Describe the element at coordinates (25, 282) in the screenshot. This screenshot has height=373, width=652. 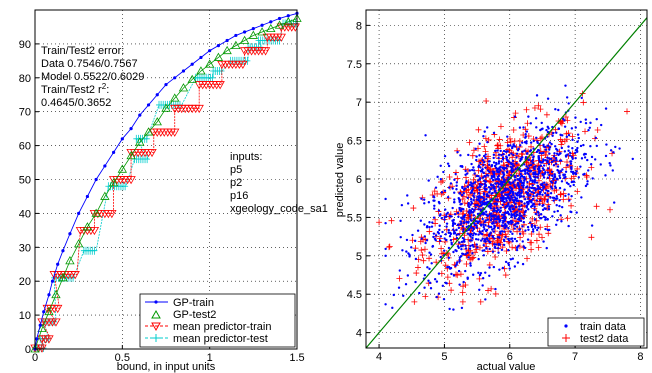
I see `left-y-tick-label: 20` at that location.